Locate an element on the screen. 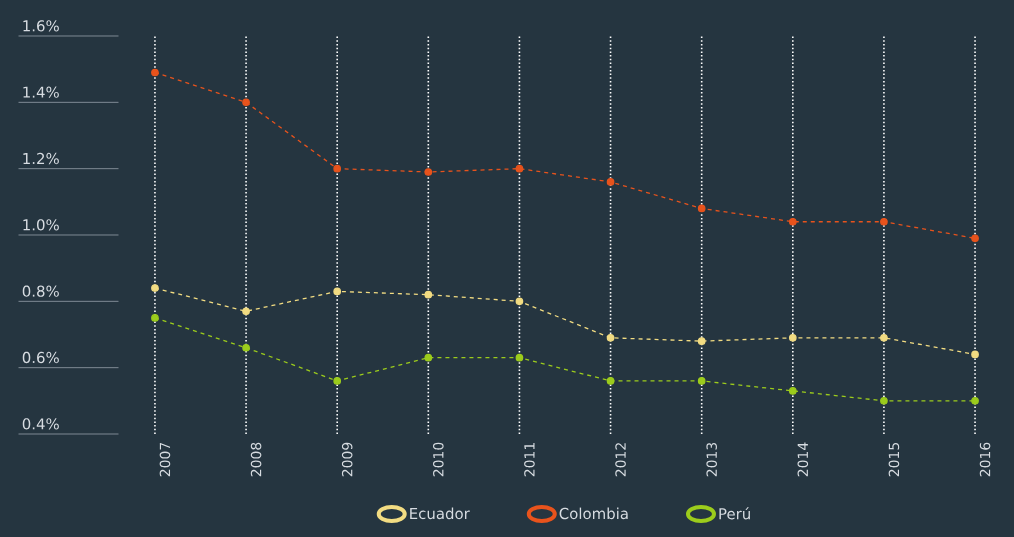 The width and height of the screenshot is (1014, 537). x-tick-label: 2013 is located at coordinates (711, 459).